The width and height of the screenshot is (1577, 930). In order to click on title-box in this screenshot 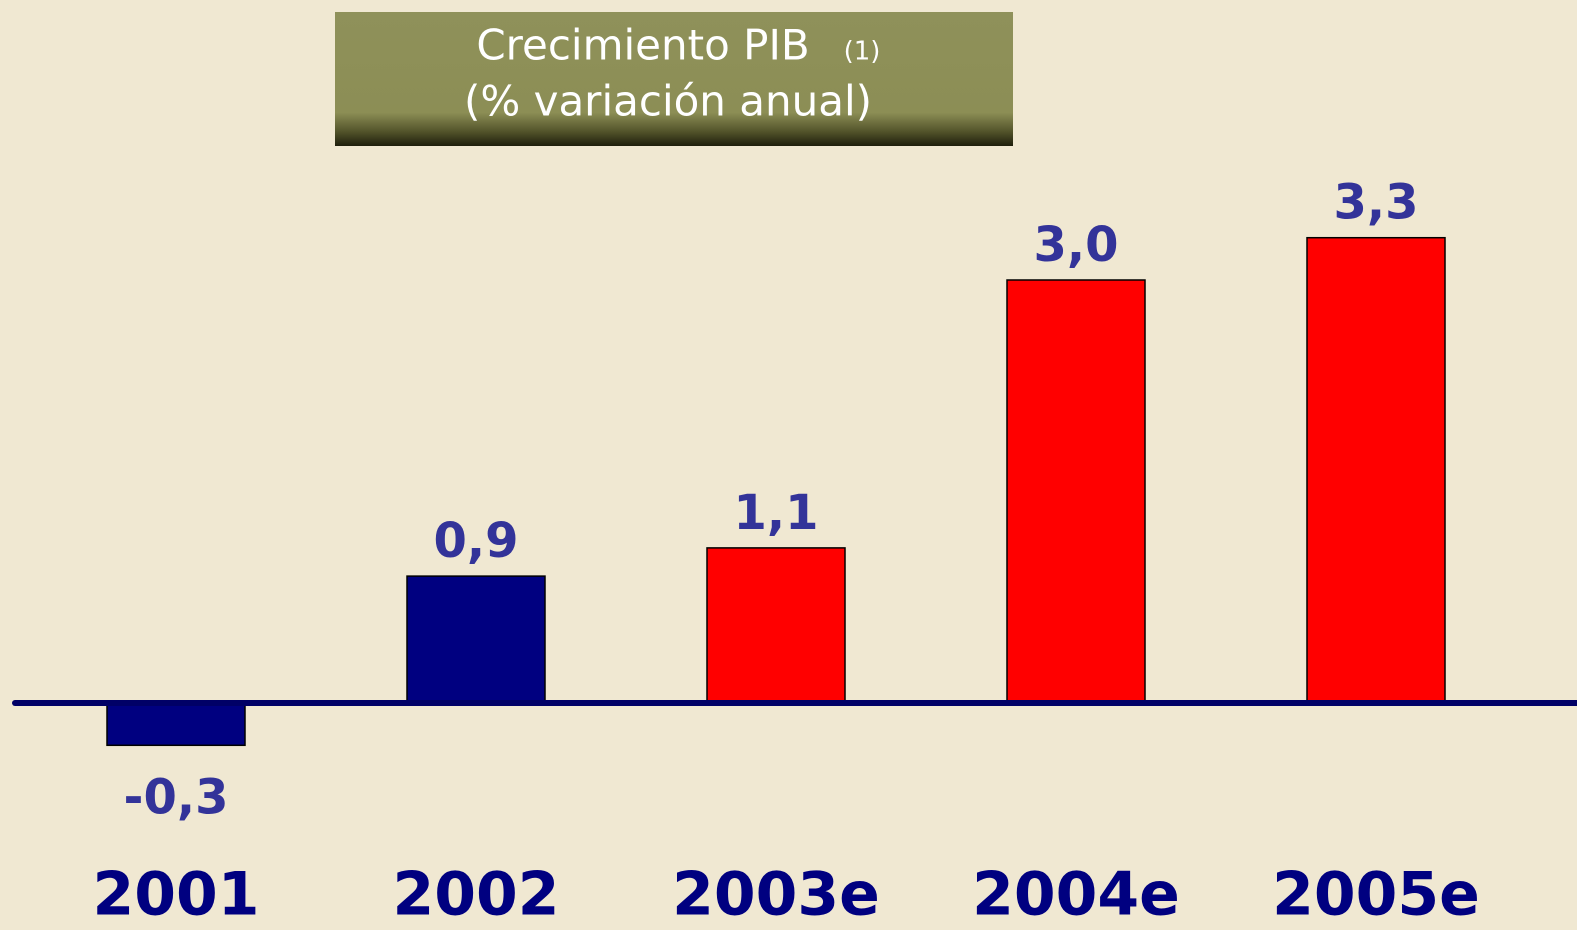, I will do `click(674, 79)`.